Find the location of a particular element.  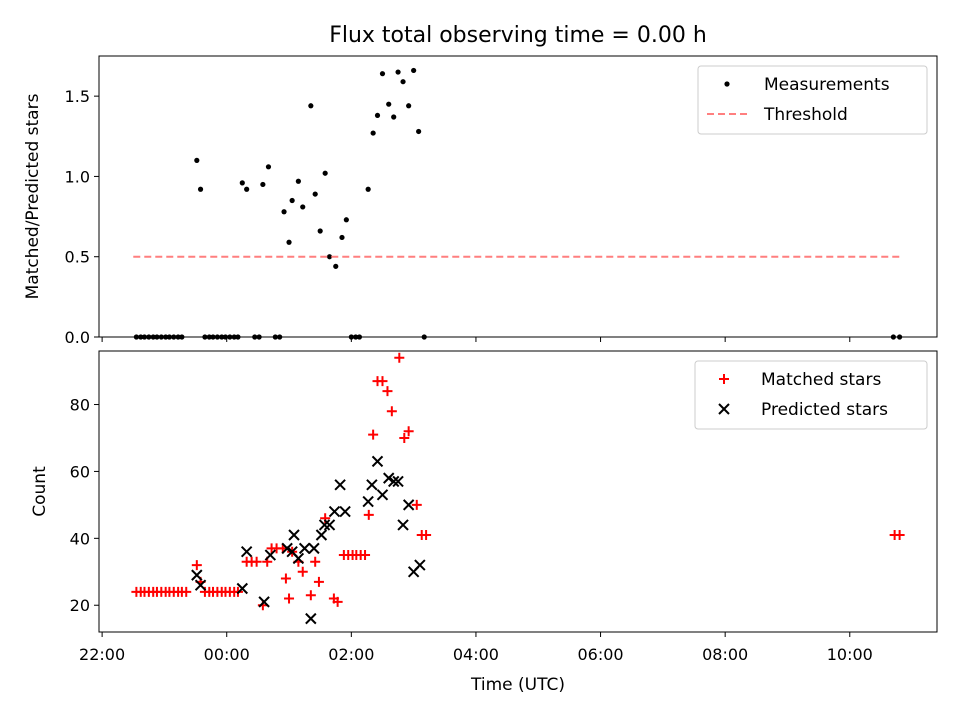

bottom-legend-label: Predicted stars is located at coordinates (824, 410).